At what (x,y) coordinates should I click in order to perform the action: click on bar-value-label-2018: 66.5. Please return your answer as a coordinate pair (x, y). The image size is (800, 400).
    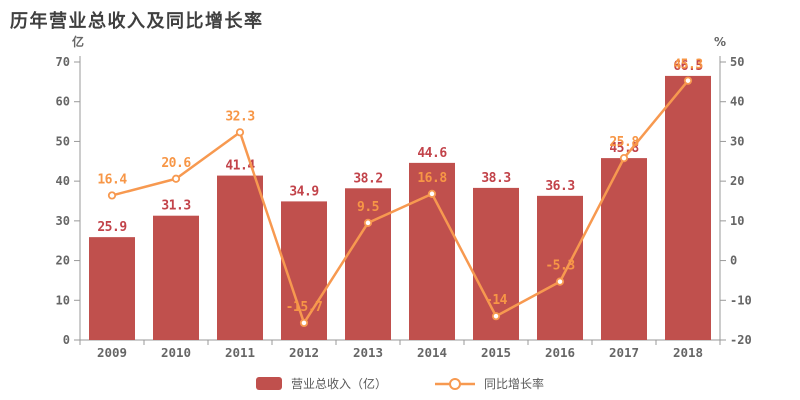
    Looking at the image, I should click on (687, 66).